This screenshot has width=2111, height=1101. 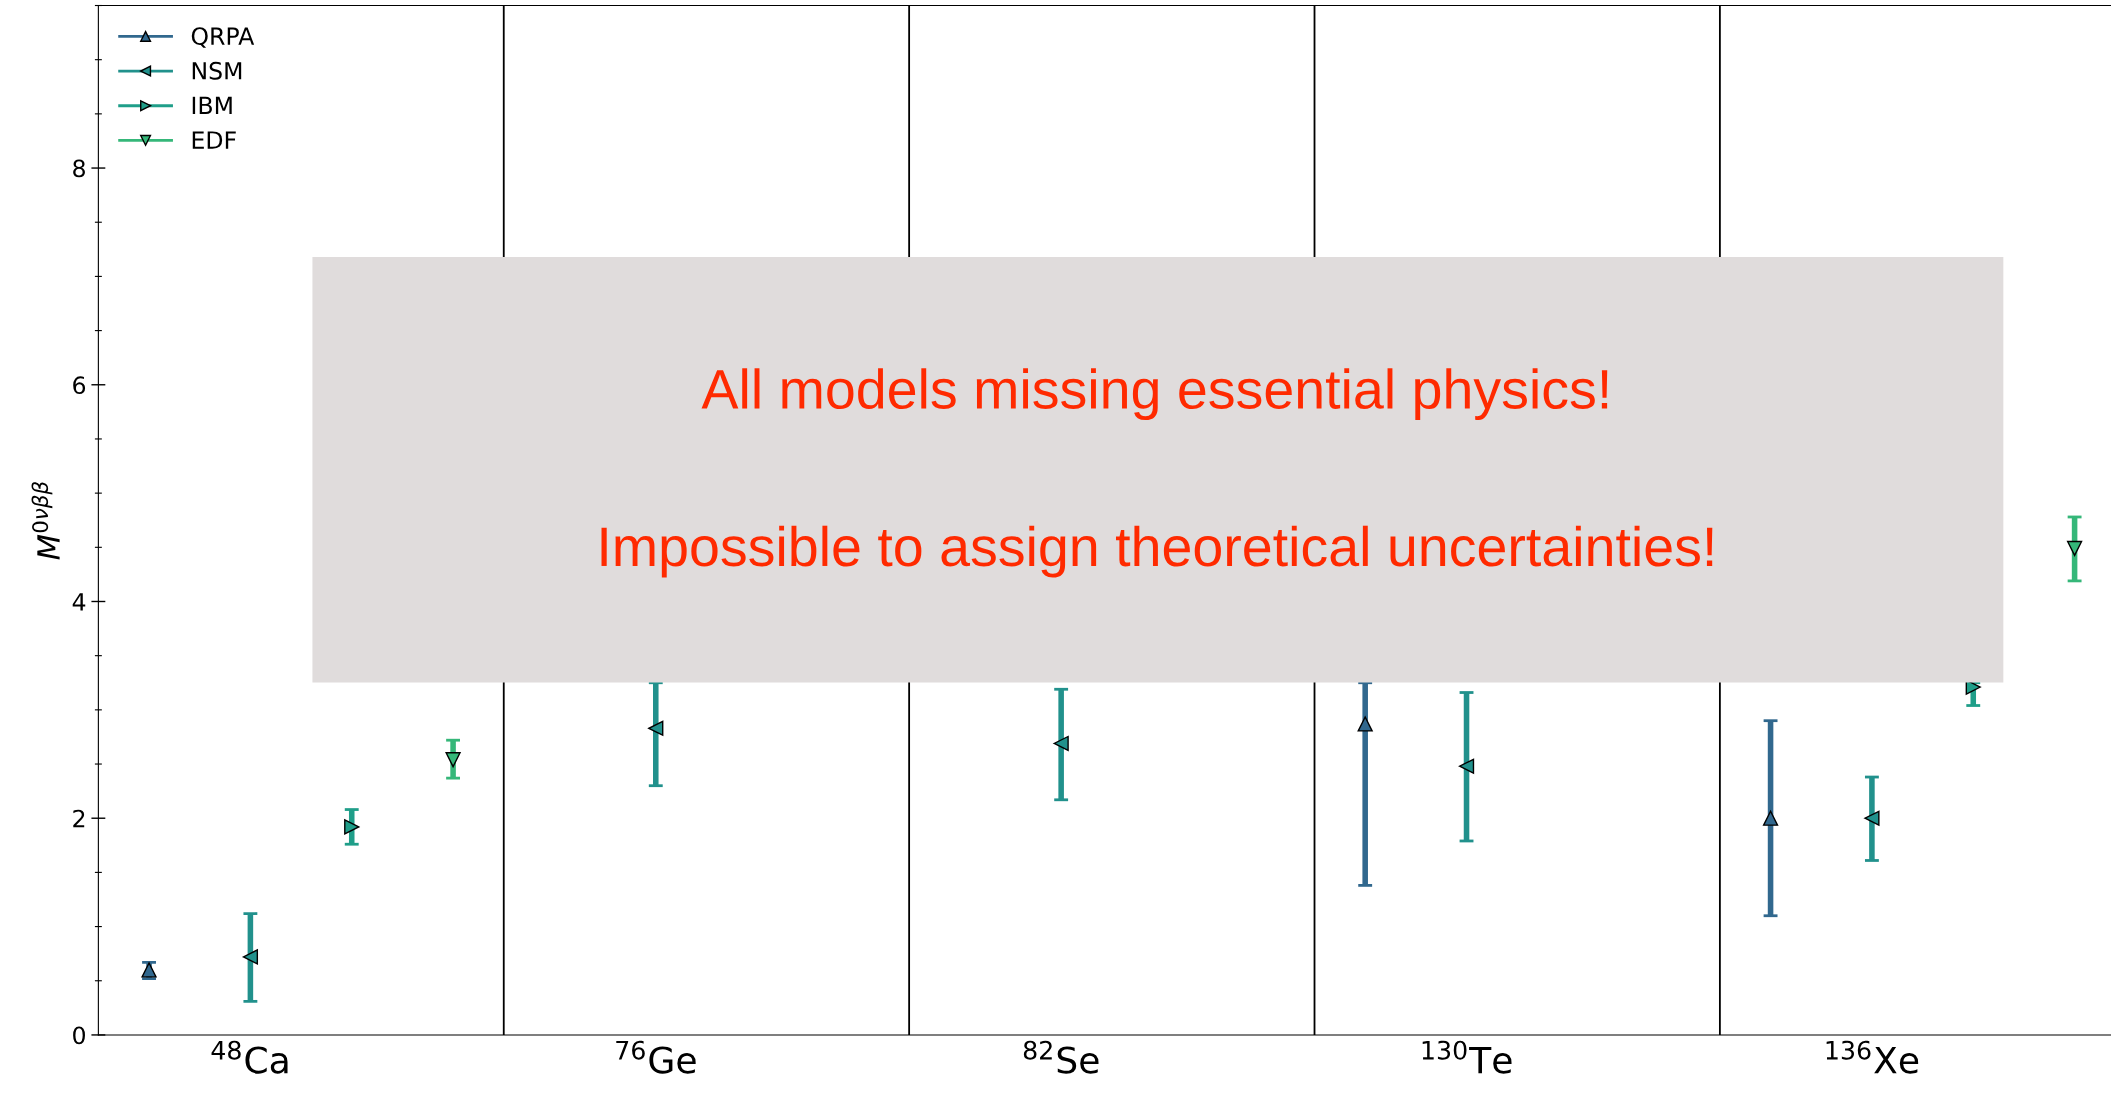 I want to click on legend-label: NSM, so click(x=217, y=70).